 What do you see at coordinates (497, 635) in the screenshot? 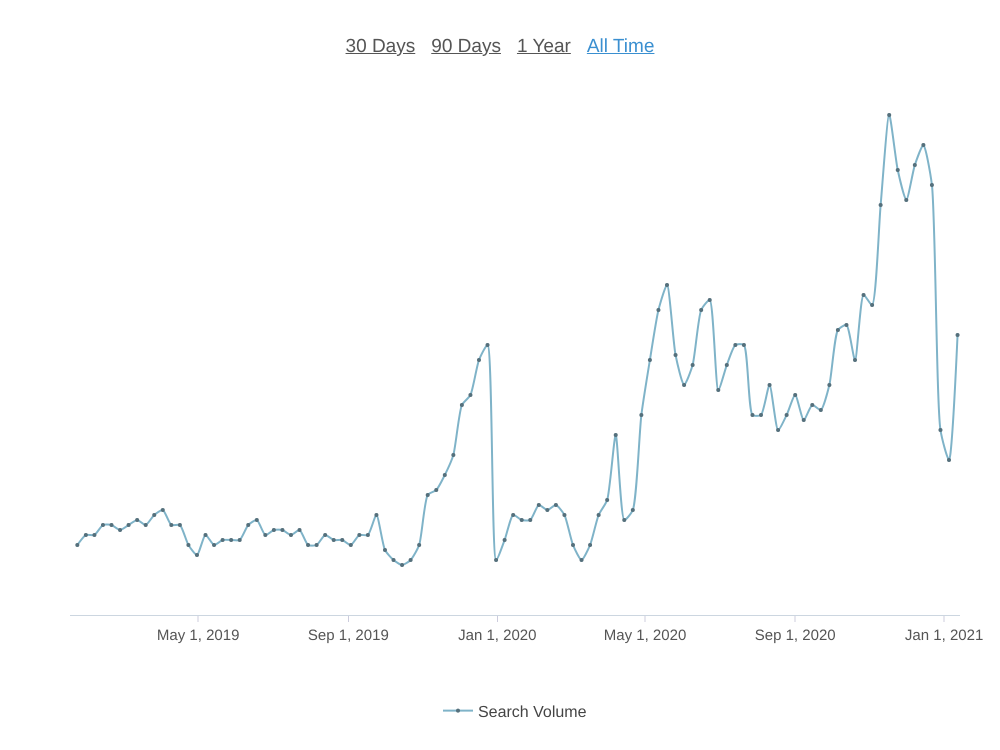
I see `x-tick-label: Jan 1, 2020` at bounding box center [497, 635].